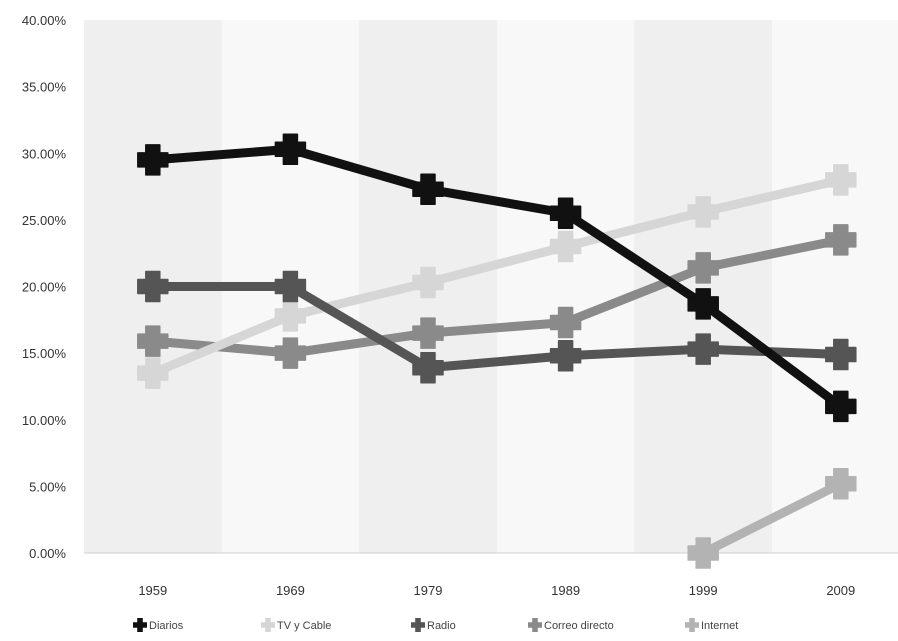  I want to click on data-point-tv-y-cable-1979, so click(428, 282).